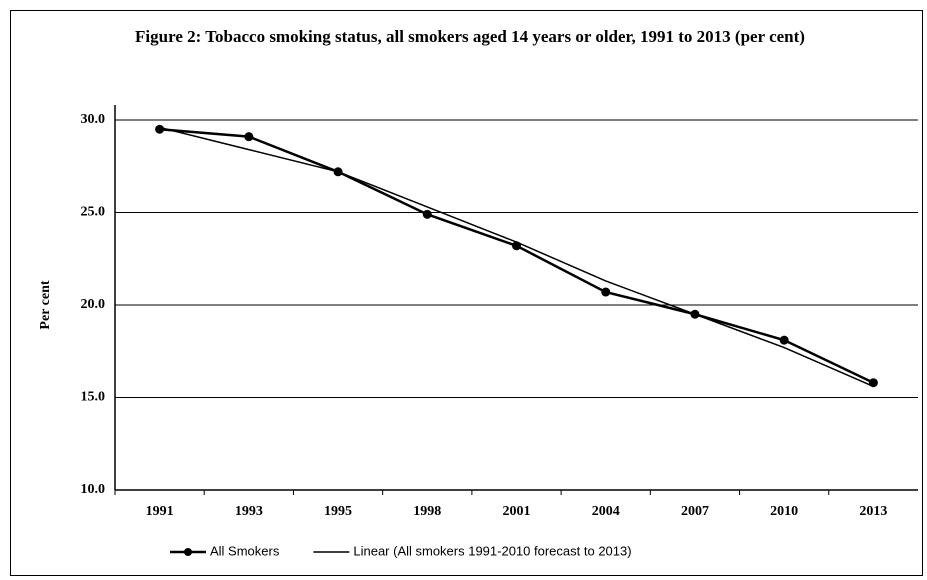 The image size is (927, 580). I want to click on x-tick-label: 2007, so click(695, 511).